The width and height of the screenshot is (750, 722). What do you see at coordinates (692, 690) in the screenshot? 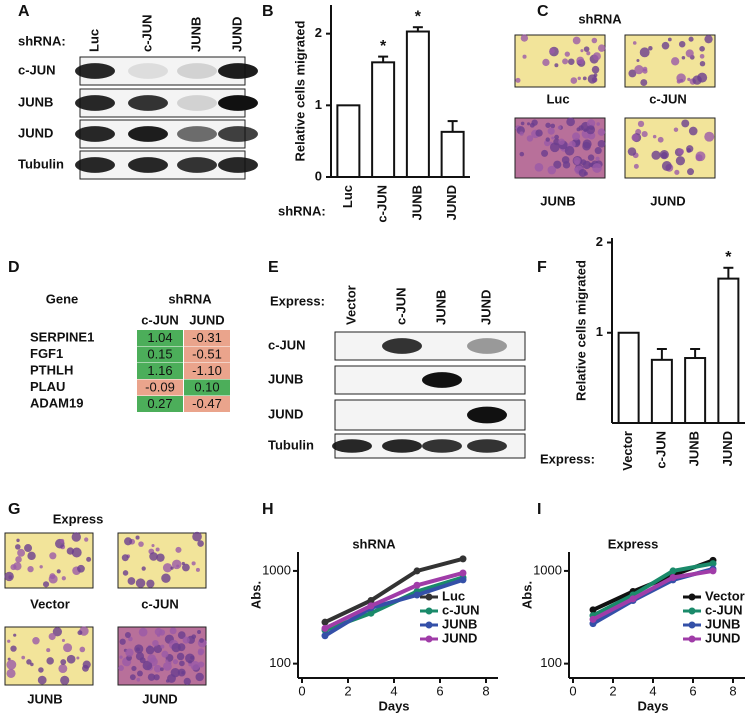
I see `x-tick-label: 6` at bounding box center [692, 690].